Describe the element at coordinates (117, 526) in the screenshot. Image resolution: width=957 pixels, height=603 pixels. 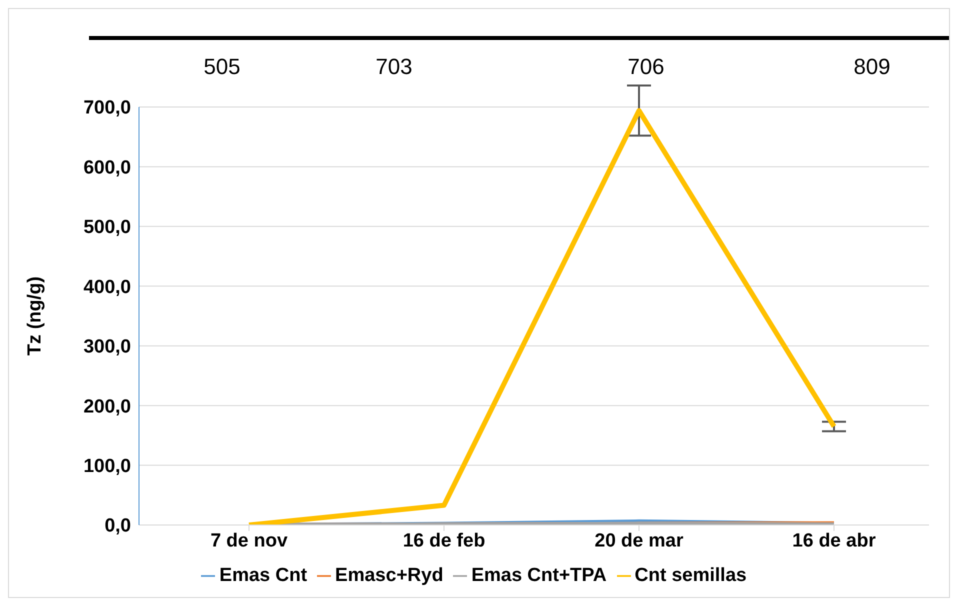
I see `y-tick-label: 0,0` at that location.